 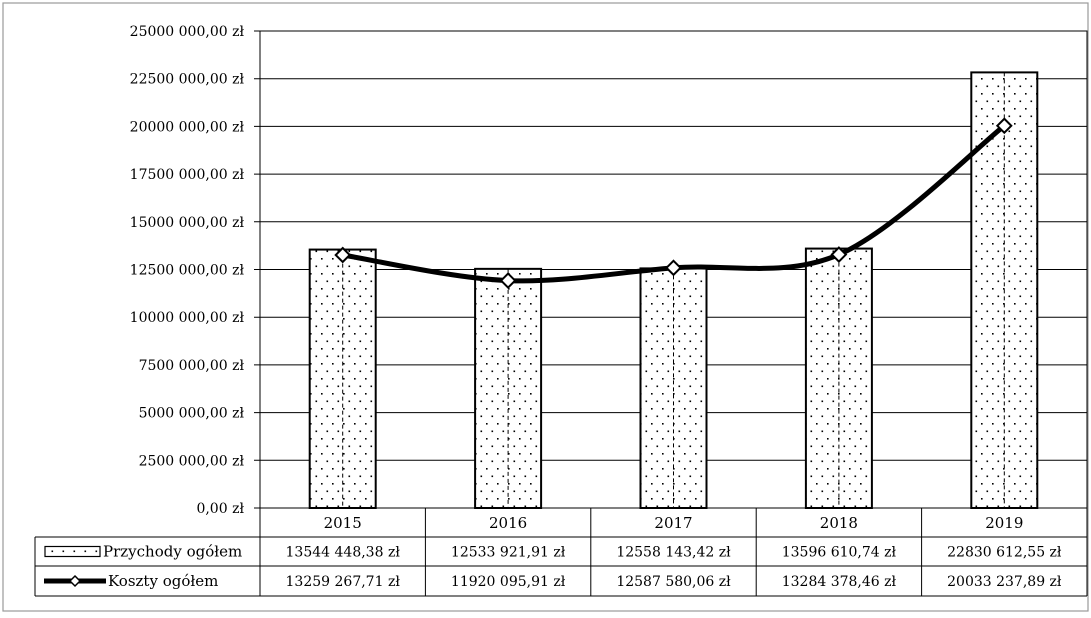 What do you see at coordinates (75, 581) in the screenshot?
I see `legend-key-marker` at bounding box center [75, 581].